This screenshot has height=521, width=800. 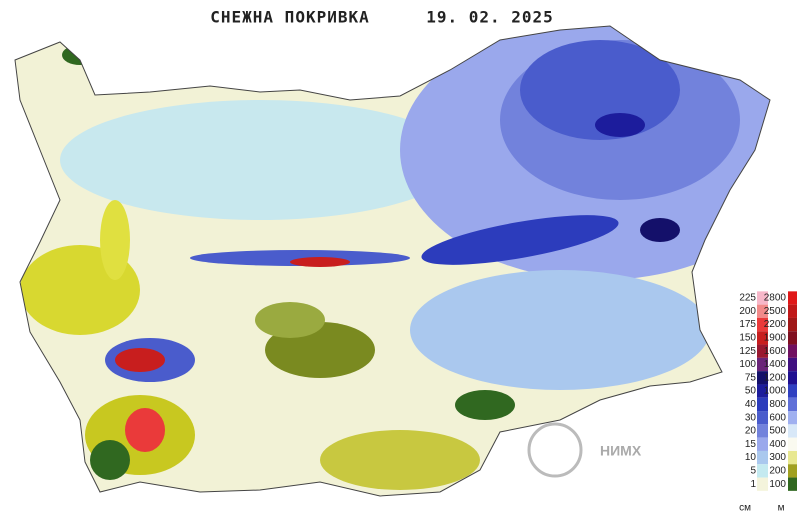 I want to click on legend-label: 300, so click(x=777, y=457).